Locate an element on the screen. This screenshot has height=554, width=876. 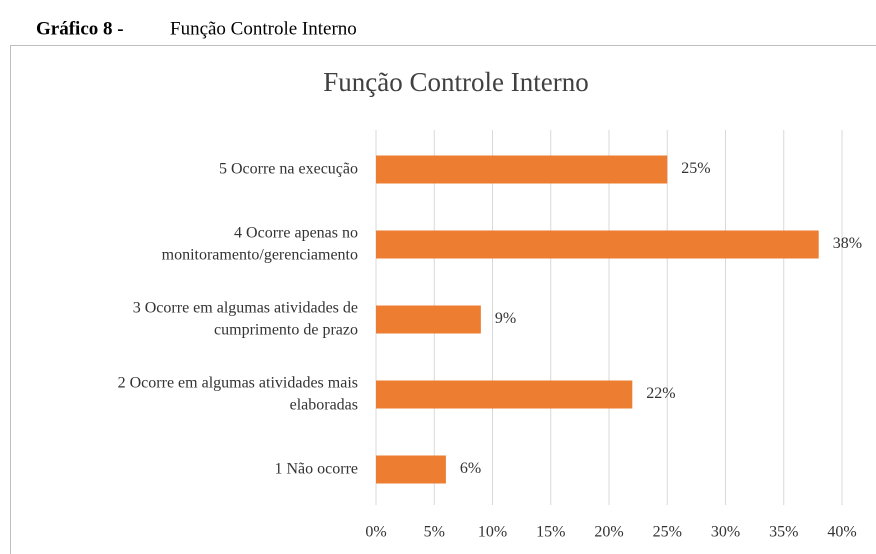
data-label: 9% is located at coordinates (505, 318).